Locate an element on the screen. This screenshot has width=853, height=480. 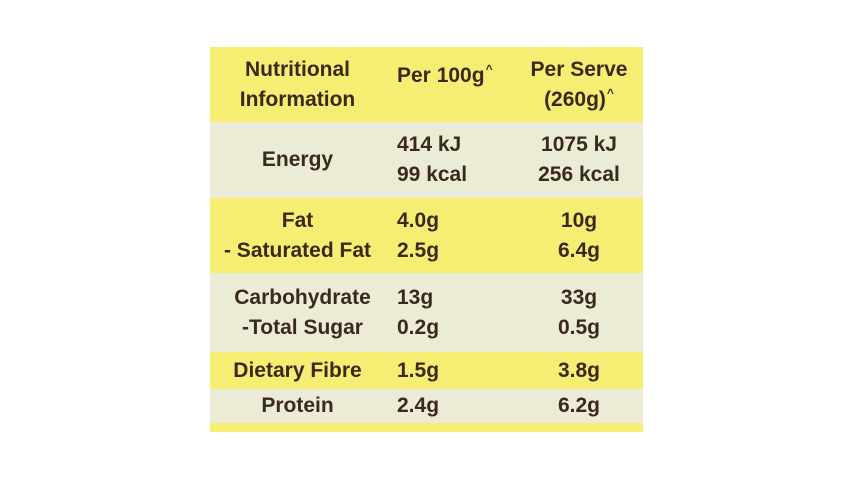
per-serve-line: 6.2g is located at coordinates (579, 405).